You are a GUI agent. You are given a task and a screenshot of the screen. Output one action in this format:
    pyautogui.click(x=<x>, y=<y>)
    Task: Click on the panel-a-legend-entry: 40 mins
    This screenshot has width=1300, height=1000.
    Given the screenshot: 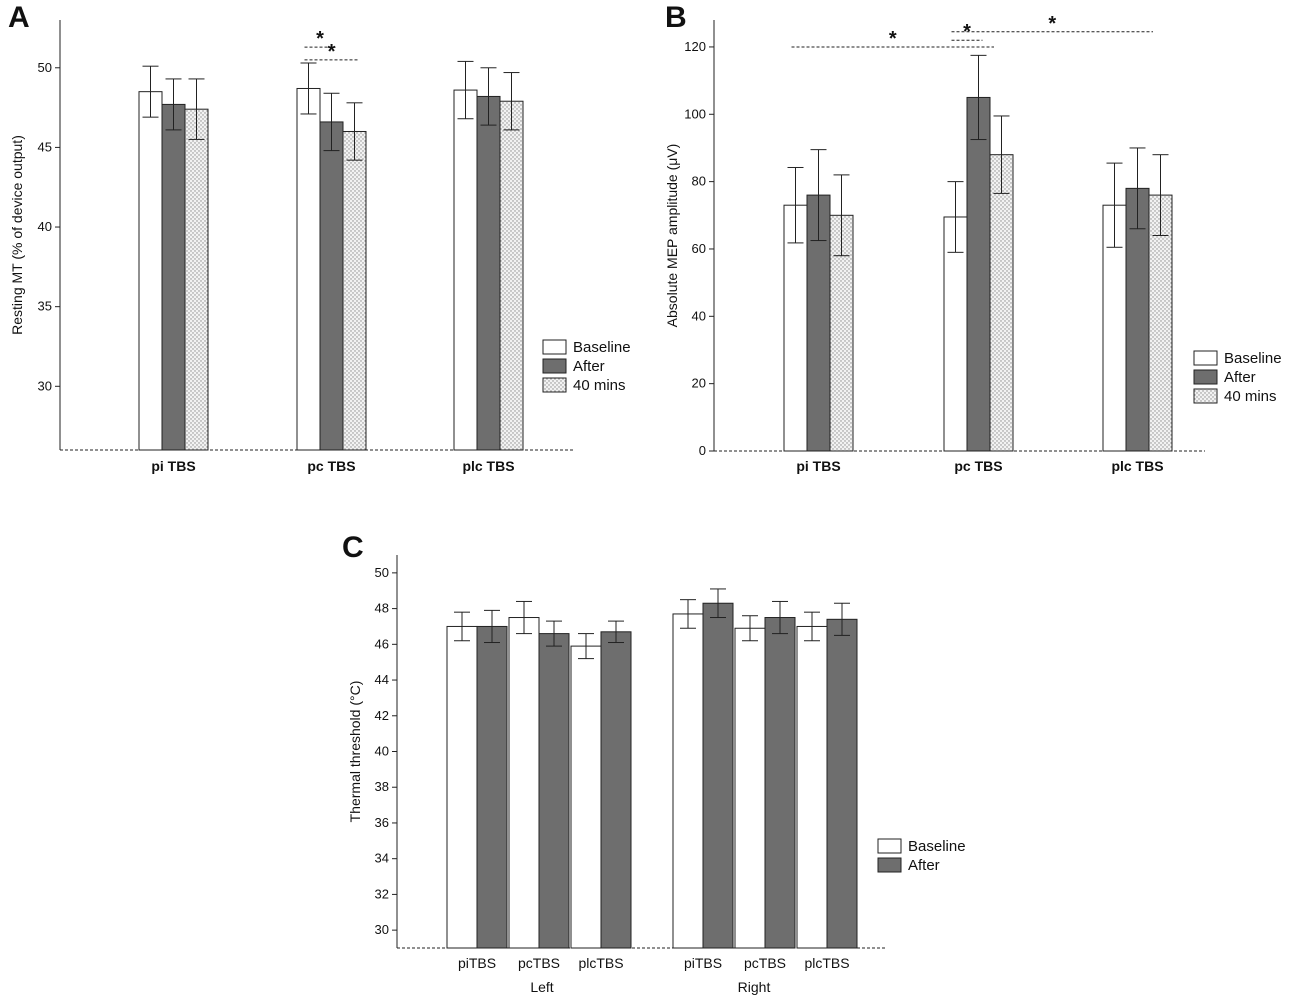 What is the action you would take?
    pyautogui.click(x=599, y=385)
    